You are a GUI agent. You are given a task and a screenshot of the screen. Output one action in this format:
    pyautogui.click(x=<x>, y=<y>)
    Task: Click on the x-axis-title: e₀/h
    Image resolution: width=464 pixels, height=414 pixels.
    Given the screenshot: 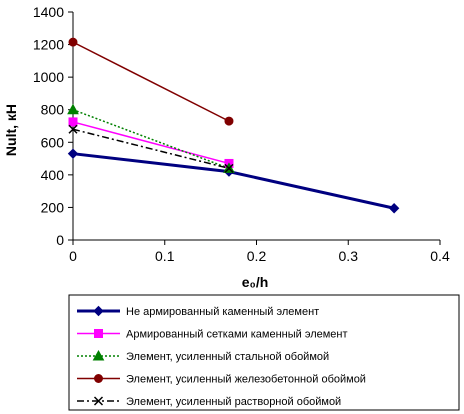 What is the action you would take?
    pyautogui.click(x=255, y=282)
    